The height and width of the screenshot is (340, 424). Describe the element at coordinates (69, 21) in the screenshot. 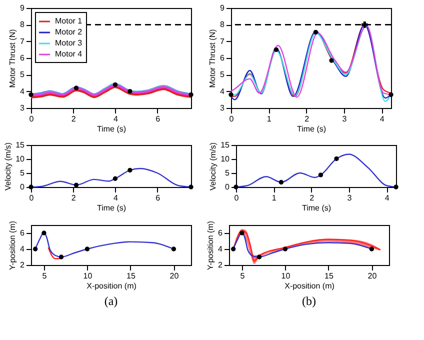

I see `legend-label: Motor 1` at that location.